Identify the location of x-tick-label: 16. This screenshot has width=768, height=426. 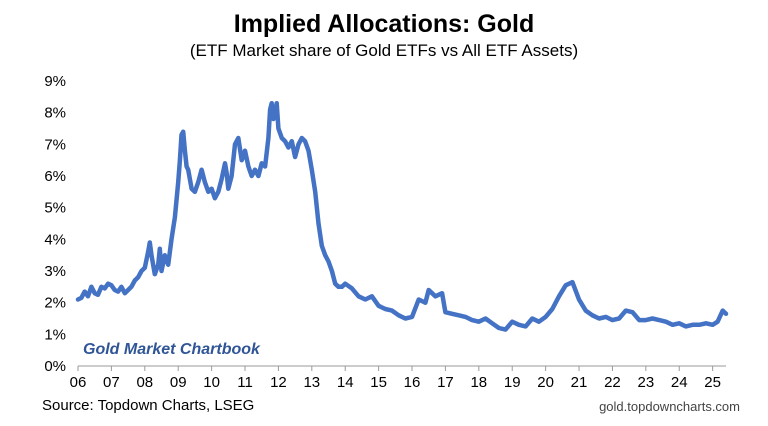
(412, 382).